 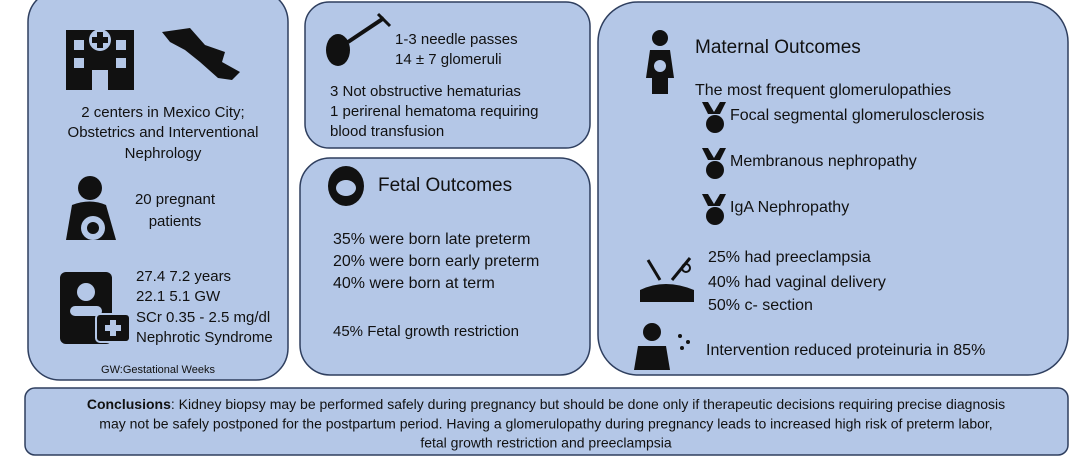 I want to click on glomerulopathy: Membranous nephropathy, so click(x=823, y=161).